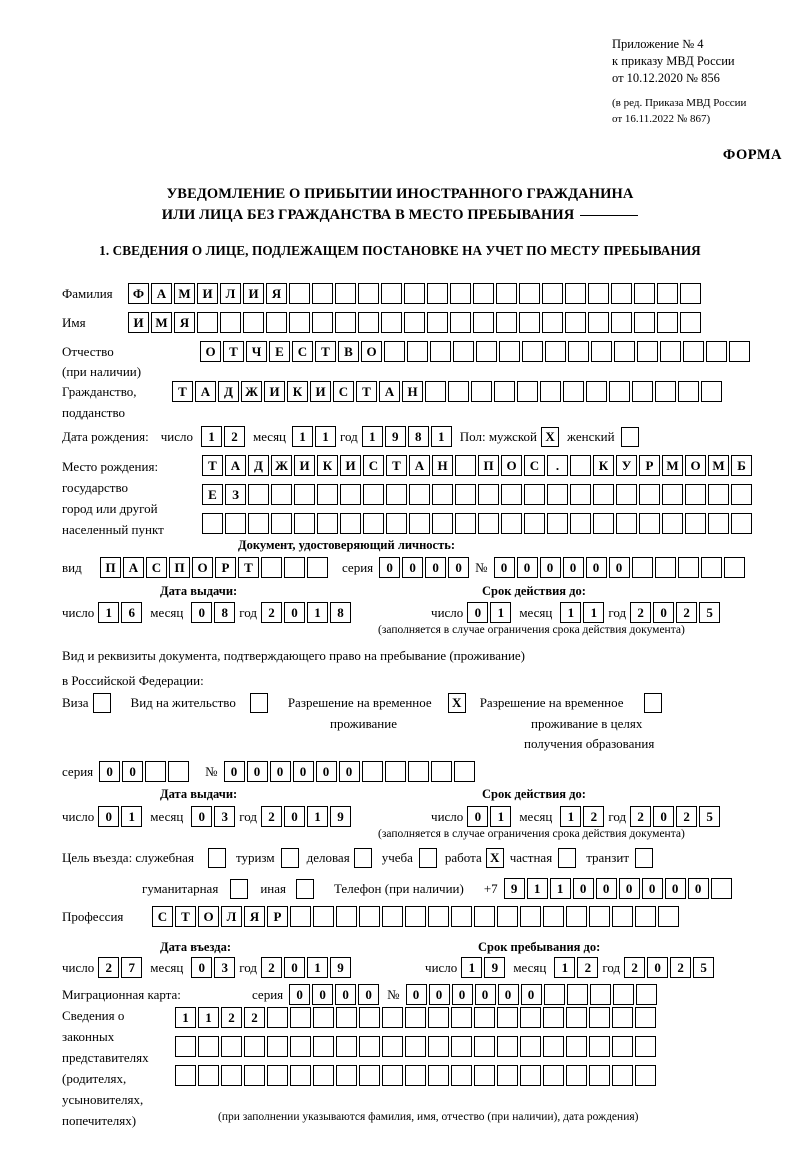 Image resolution: width=800 pixels, height=1163 pixels. Describe the element at coordinates (606, 888) in the screenshot. I see `phone-cells-5: 0` at that location.